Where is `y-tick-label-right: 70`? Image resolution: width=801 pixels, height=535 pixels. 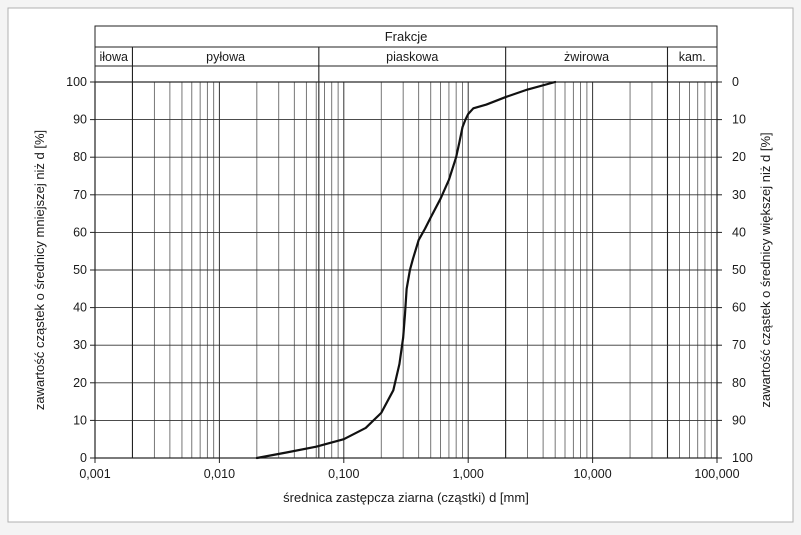
y-tick-label-right: 70 is located at coordinates (739, 345).